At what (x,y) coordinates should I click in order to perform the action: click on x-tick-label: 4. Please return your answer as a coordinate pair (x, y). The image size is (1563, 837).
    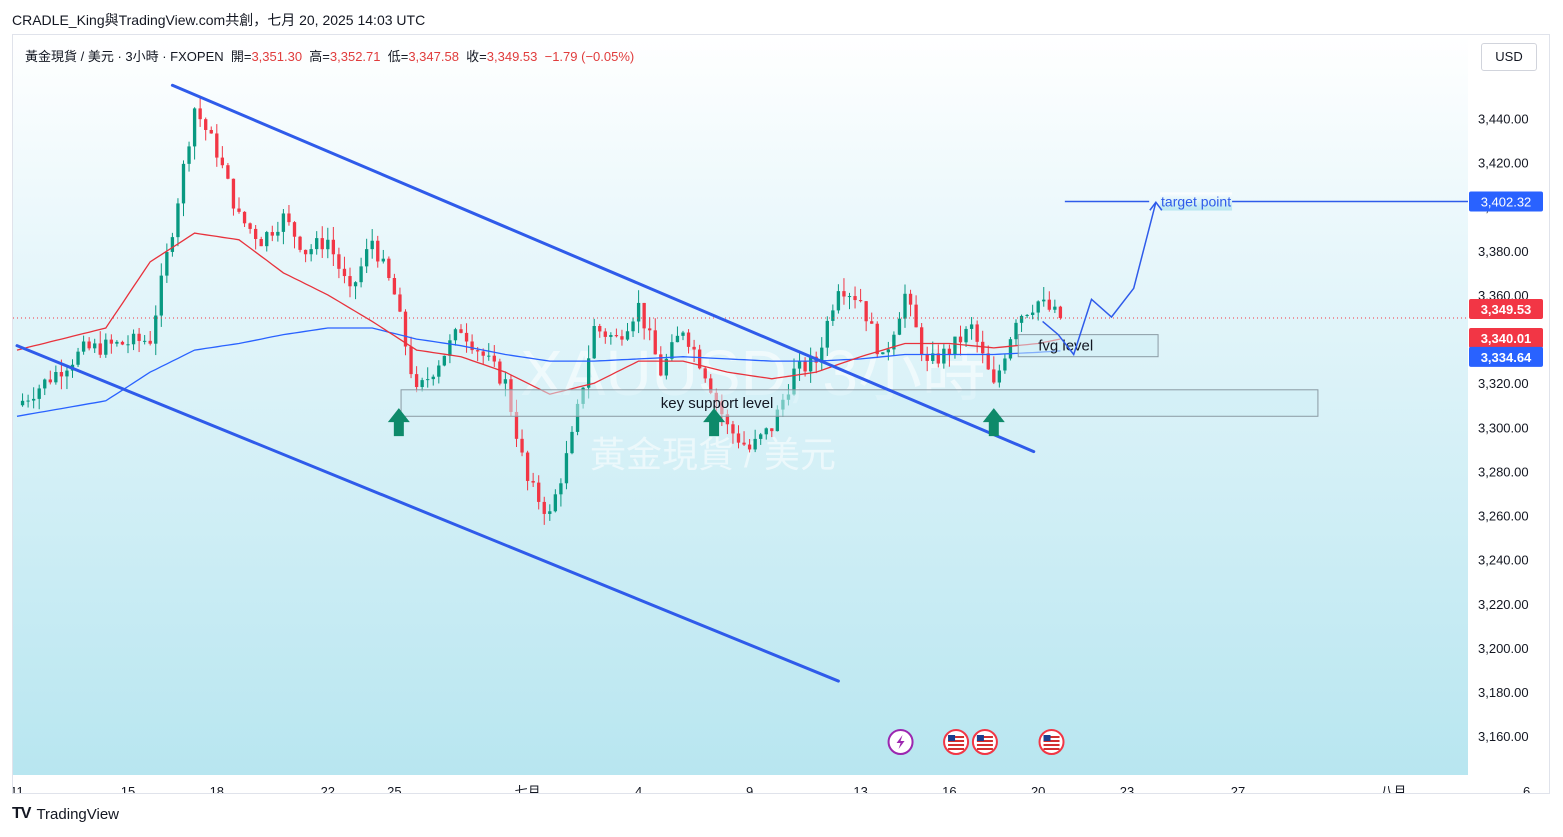
    Looking at the image, I should click on (638, 789).